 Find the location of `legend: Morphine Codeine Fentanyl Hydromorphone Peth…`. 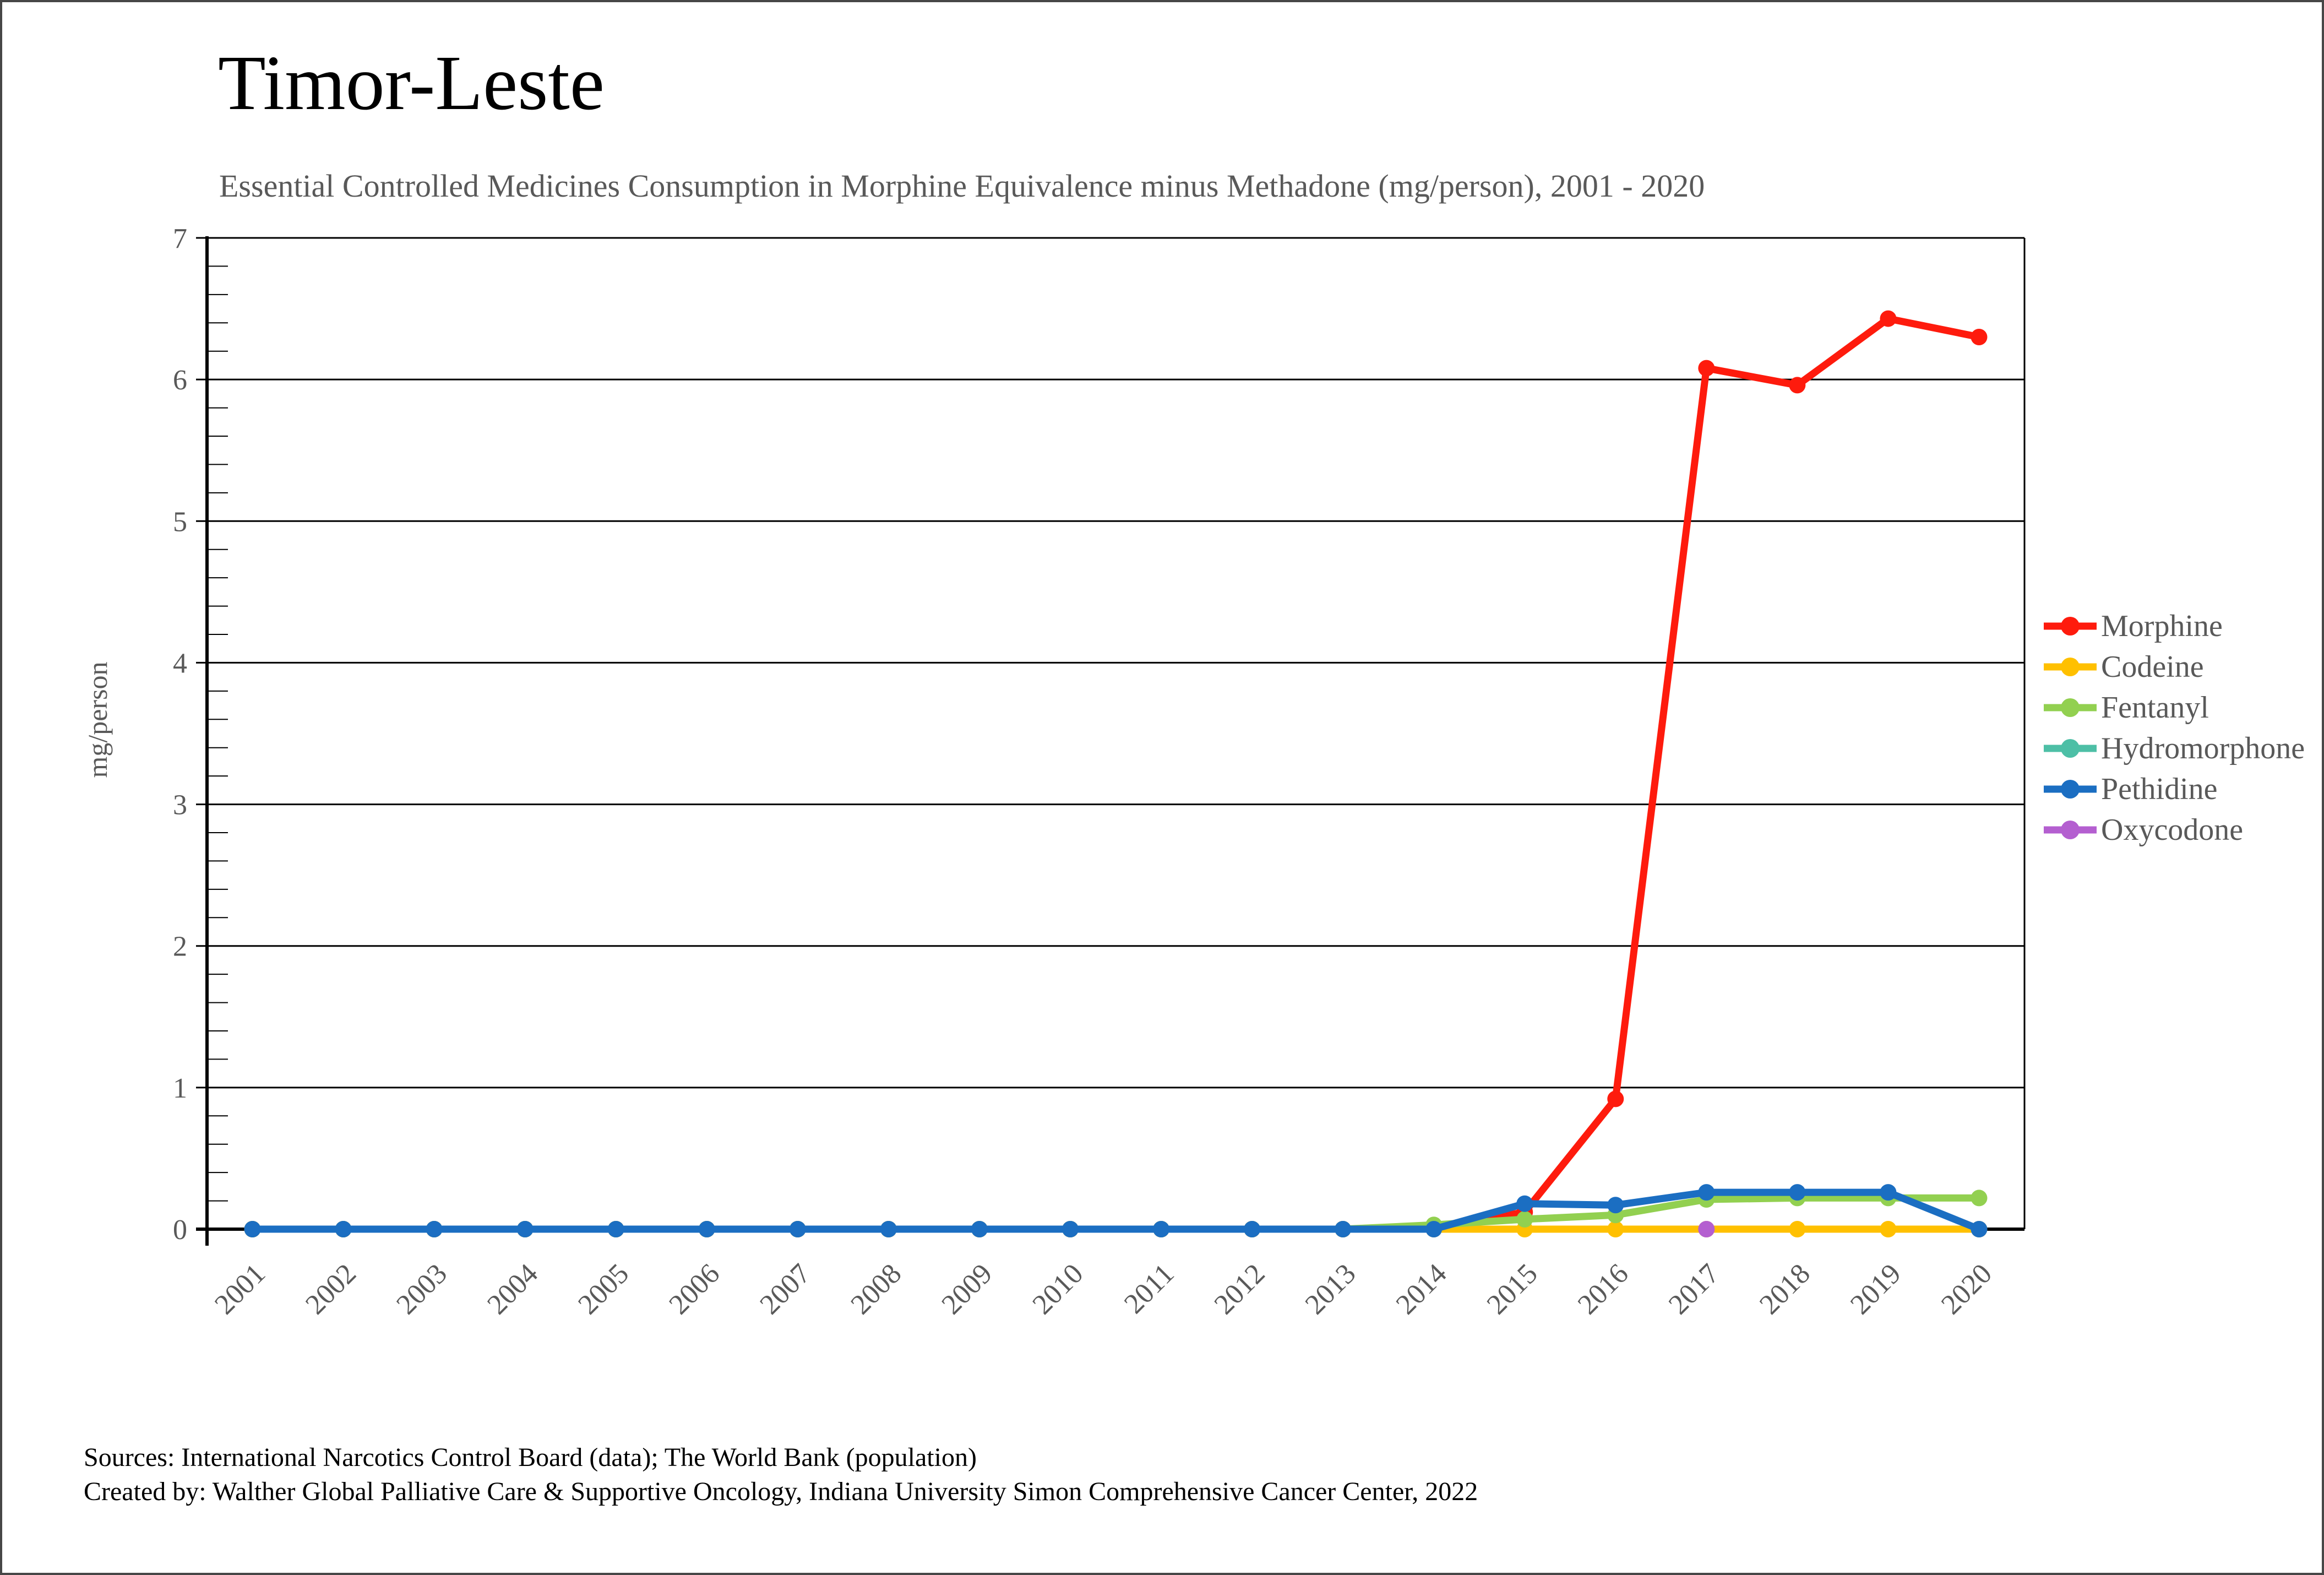

legend: Morphine Codeine Fentanyl Hydromorphone Peth… is located at coordinates (2174, 728).